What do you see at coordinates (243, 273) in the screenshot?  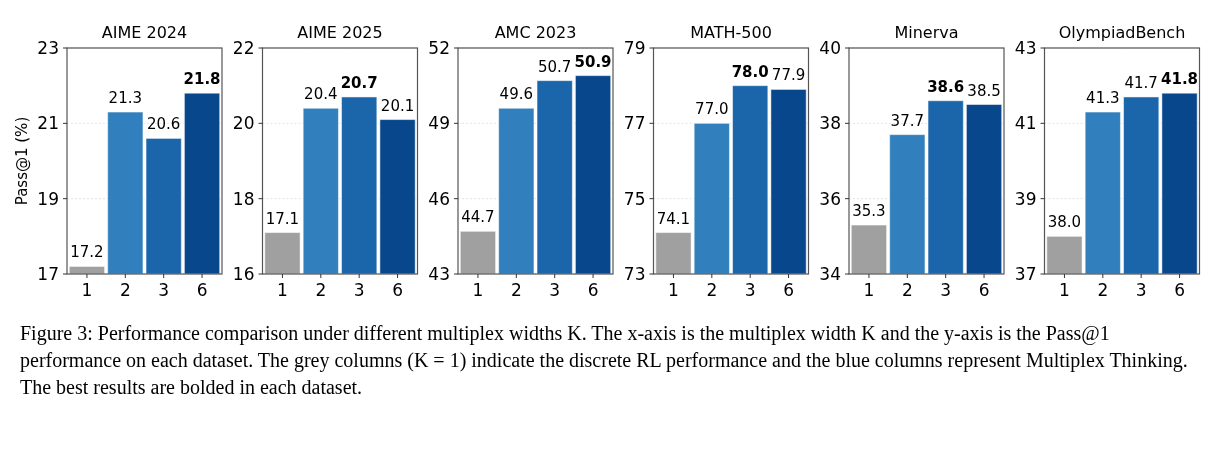 I see `y-tick-label: 16` at bounding box center [243, 273].